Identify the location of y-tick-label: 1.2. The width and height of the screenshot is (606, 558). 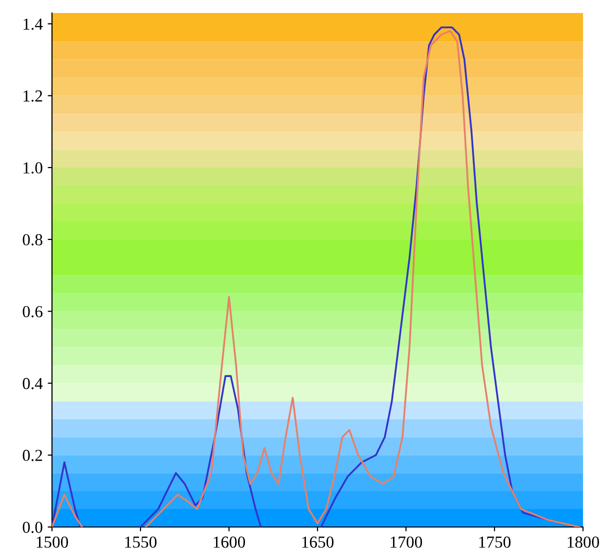
(33, 96).